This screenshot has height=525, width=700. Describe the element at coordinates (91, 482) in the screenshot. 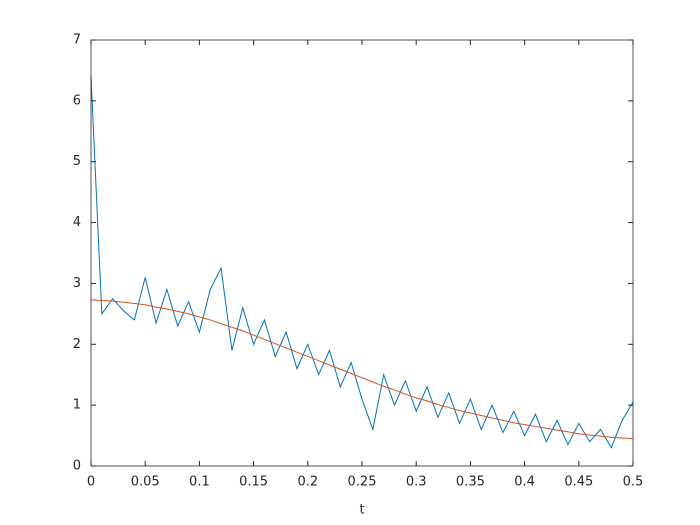

I see `x-tick-label: 0` at that location.